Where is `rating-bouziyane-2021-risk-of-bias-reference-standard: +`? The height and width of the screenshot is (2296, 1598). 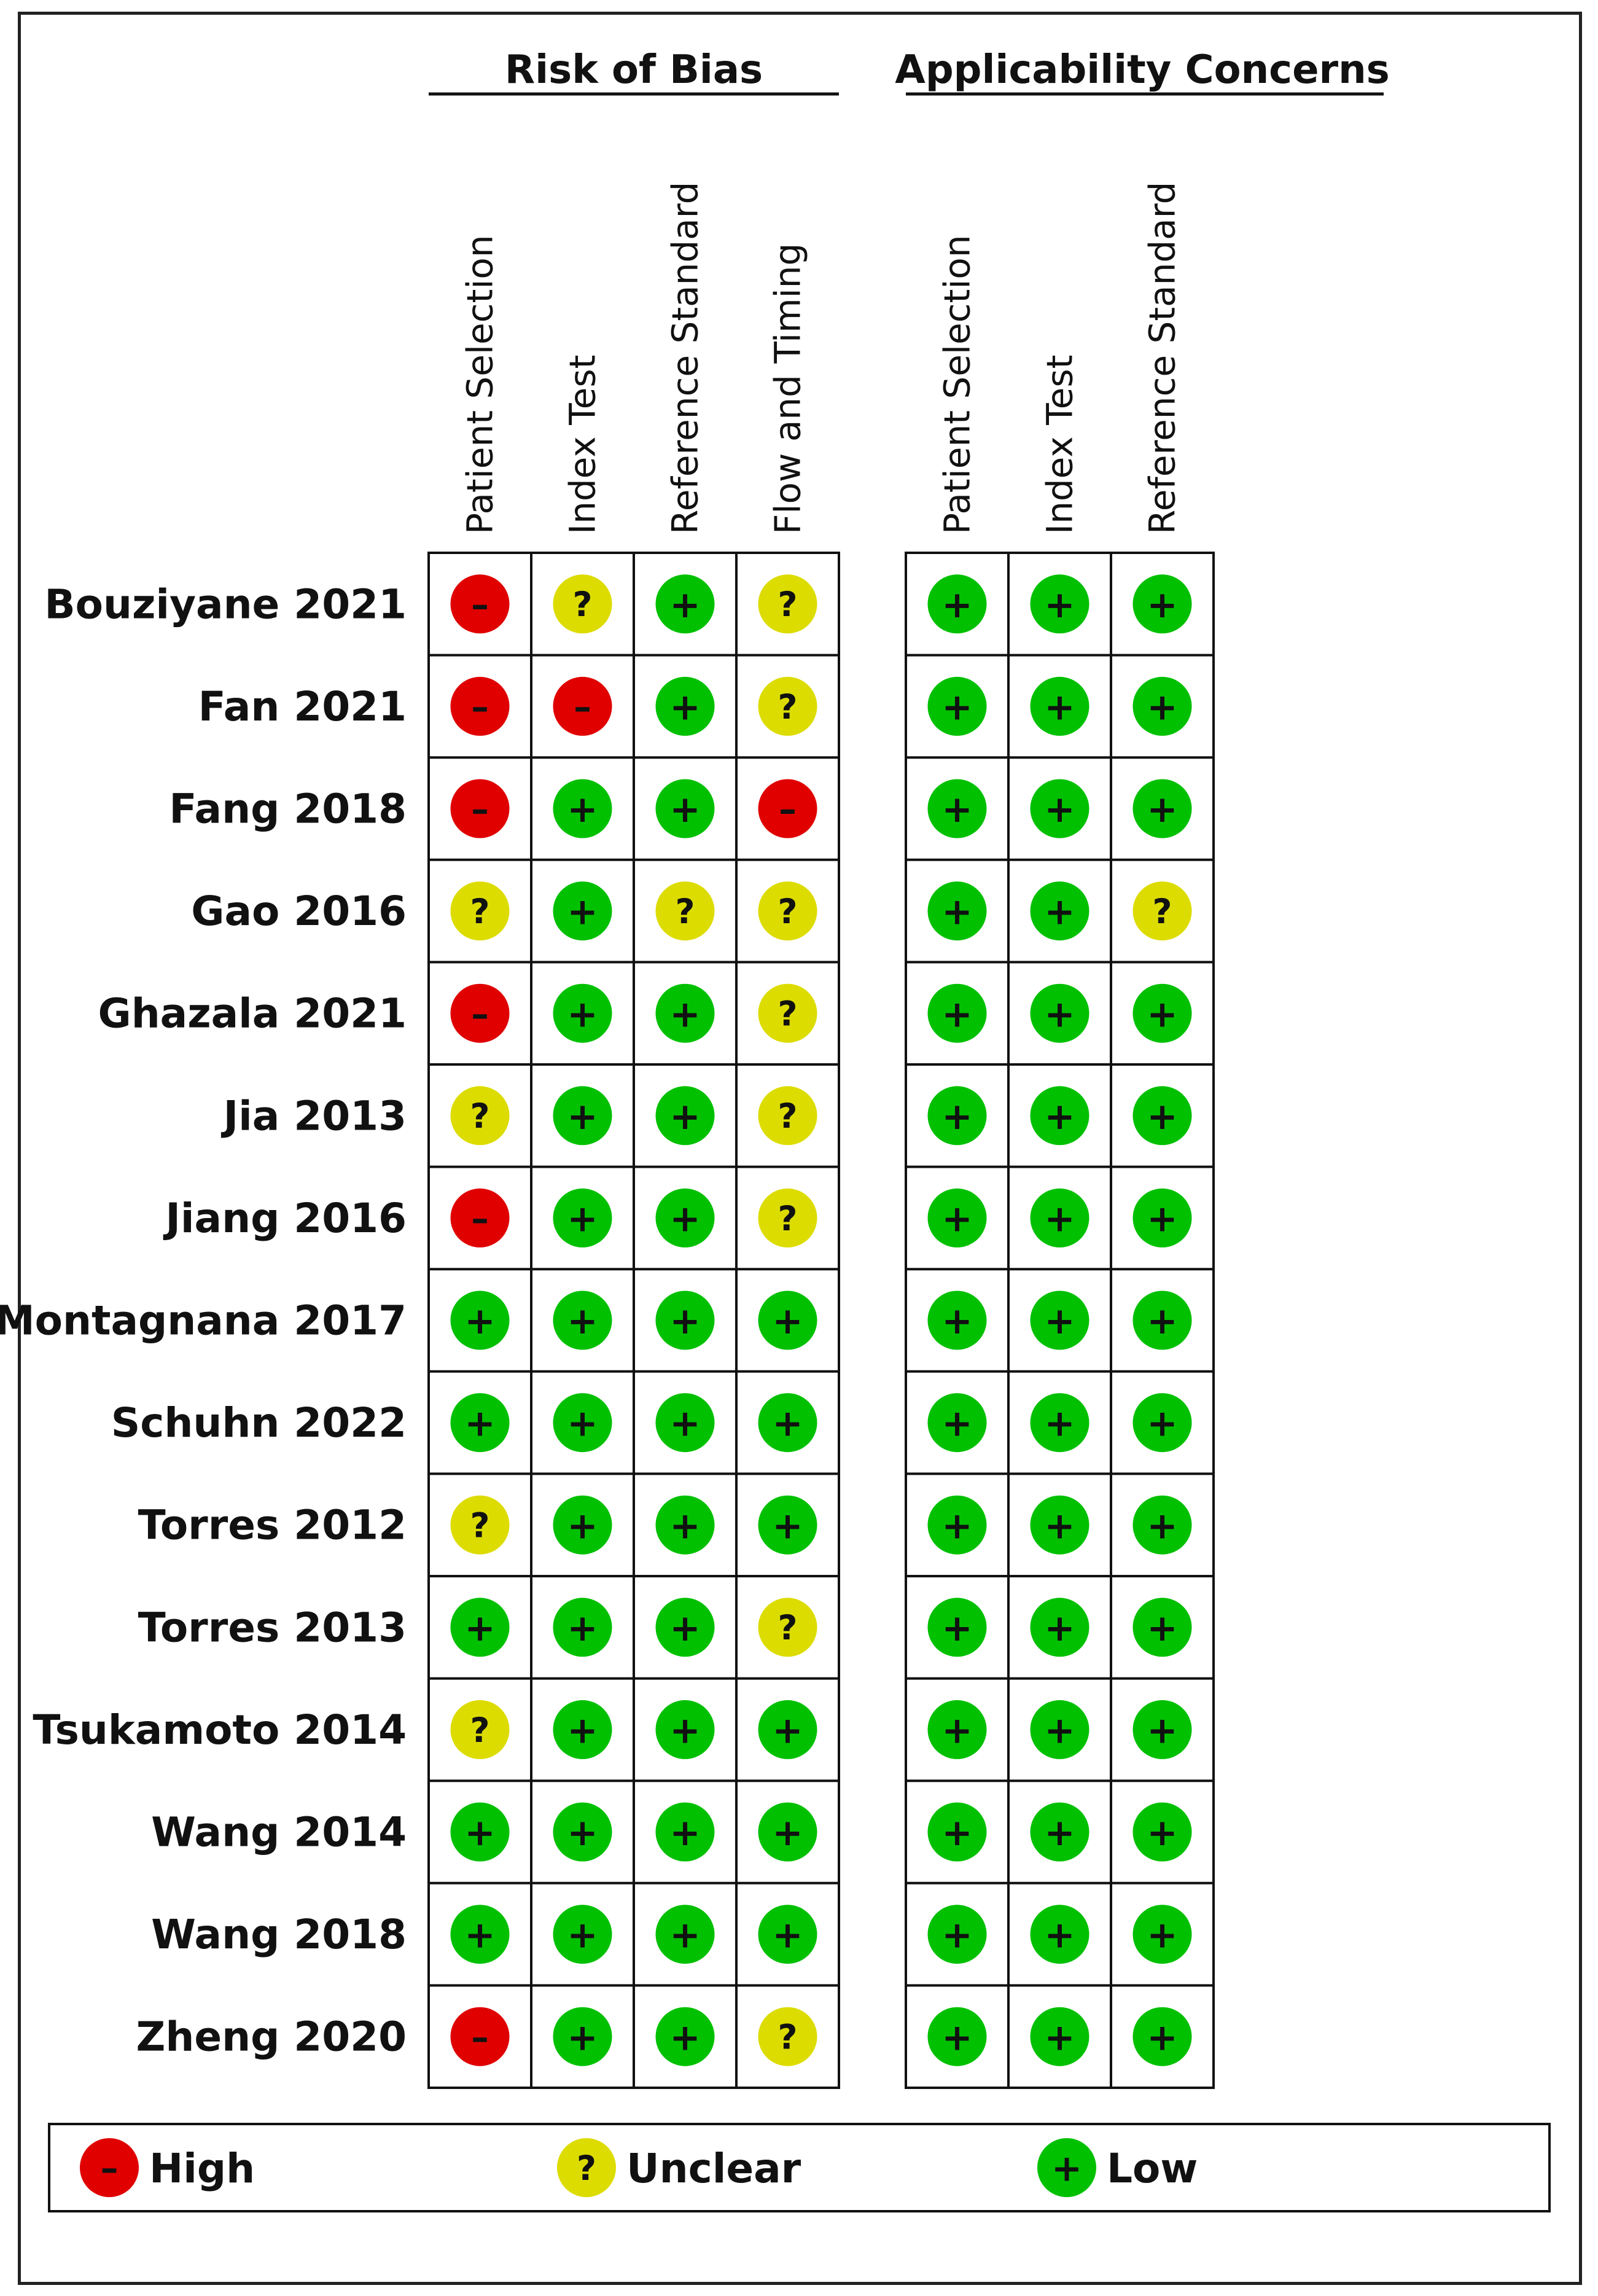
rating-bouziyane-2021-risk-of-bias-reference-standard: + is located at coordinates (685, 604).